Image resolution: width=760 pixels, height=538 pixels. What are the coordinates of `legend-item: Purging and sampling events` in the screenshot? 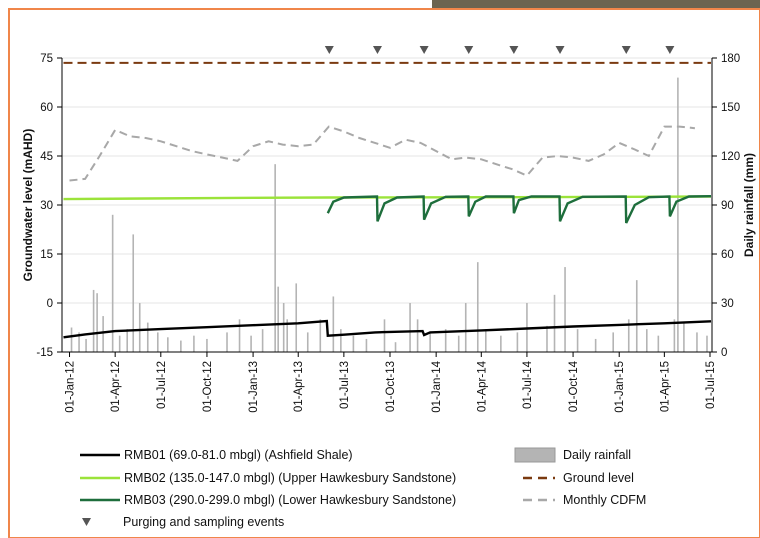 It's located at (183, 522).